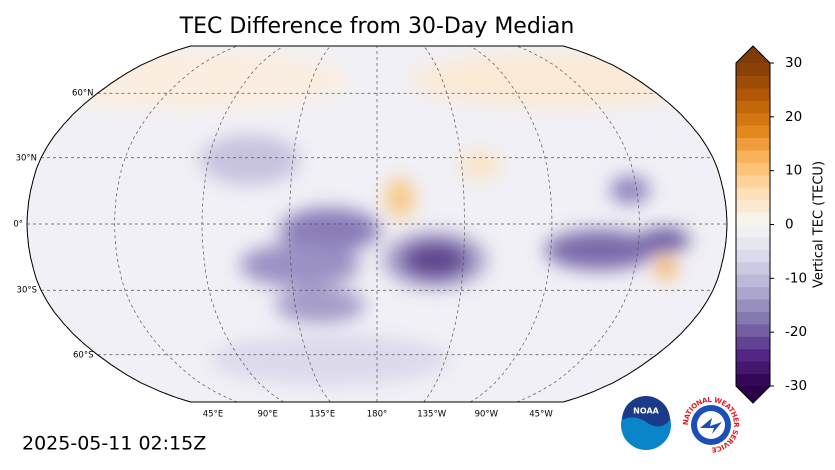 The image size is (835, 470). What do you see at coordinates (796, 278) in the screenshot?
I see `colorbar-tick-label: -10` at bounding box center [796, 278].